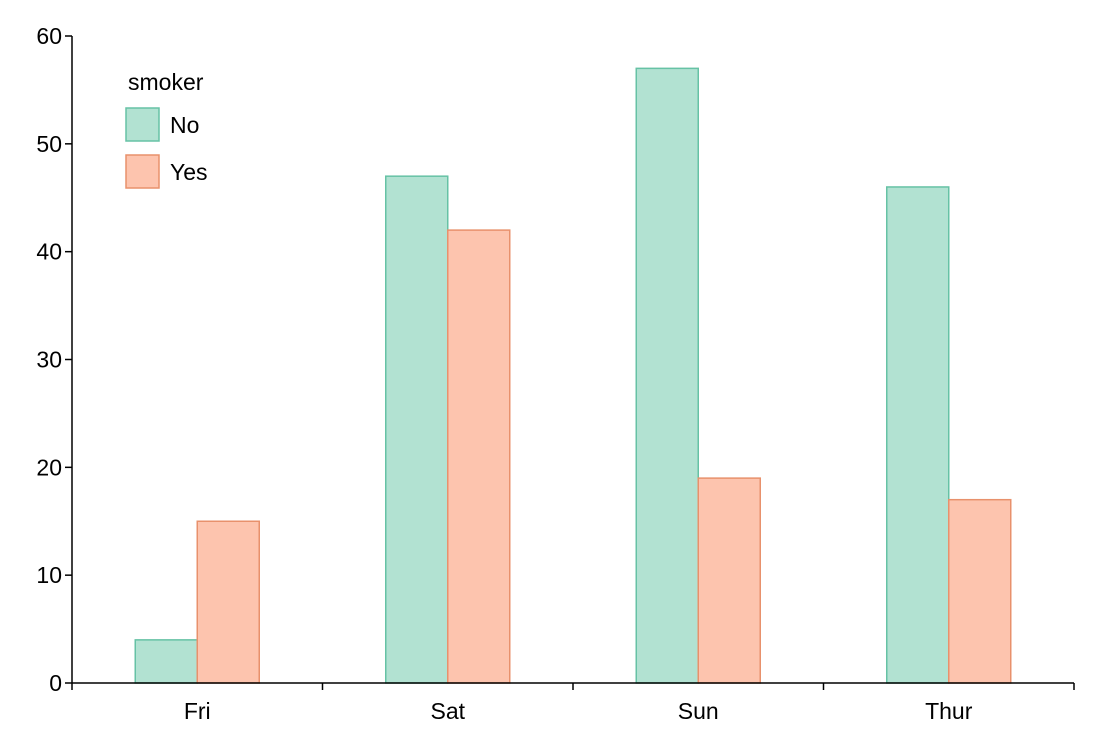 This screenshot has width=1120, height=746. I want to click on legend-label-no: No, so click(184, 125).